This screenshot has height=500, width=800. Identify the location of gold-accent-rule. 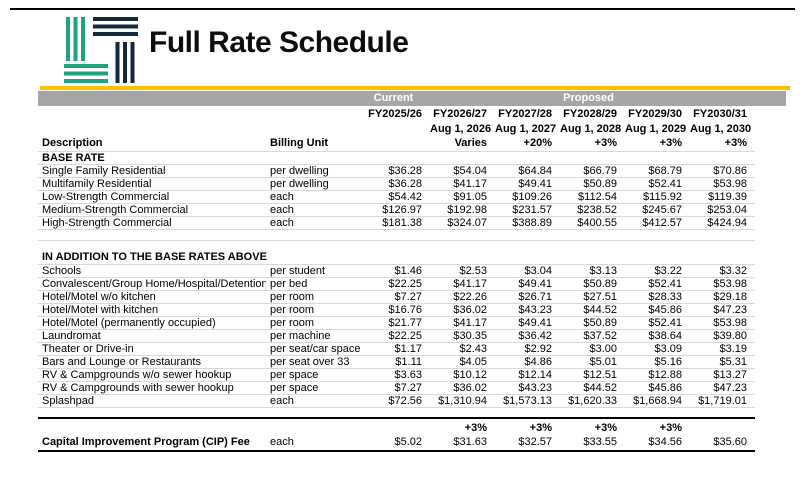
(415, 88).